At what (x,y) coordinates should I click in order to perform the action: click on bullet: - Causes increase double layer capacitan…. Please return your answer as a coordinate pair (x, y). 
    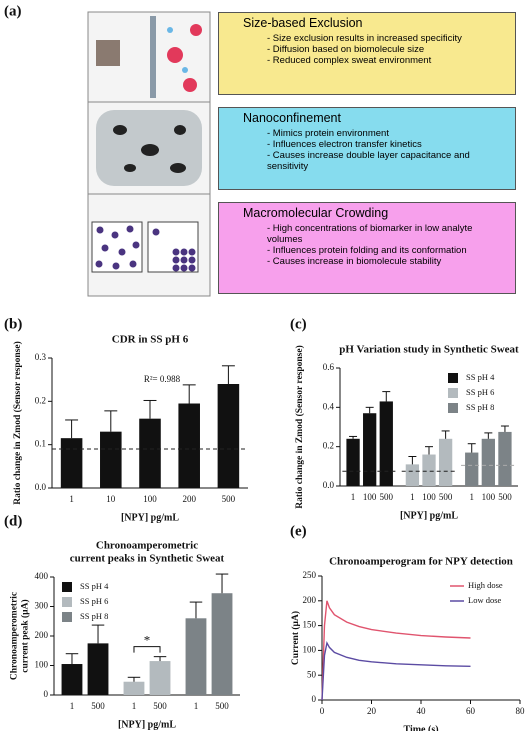
    Looking at the image, I should click on (368, 161).